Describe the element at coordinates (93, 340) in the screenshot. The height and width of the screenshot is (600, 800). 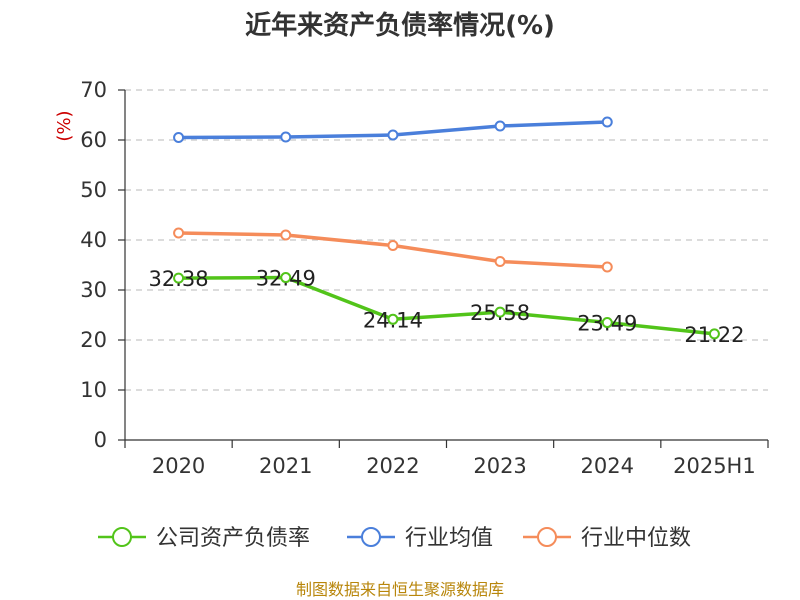
I see `y-tick-label-20: 20` at that location.